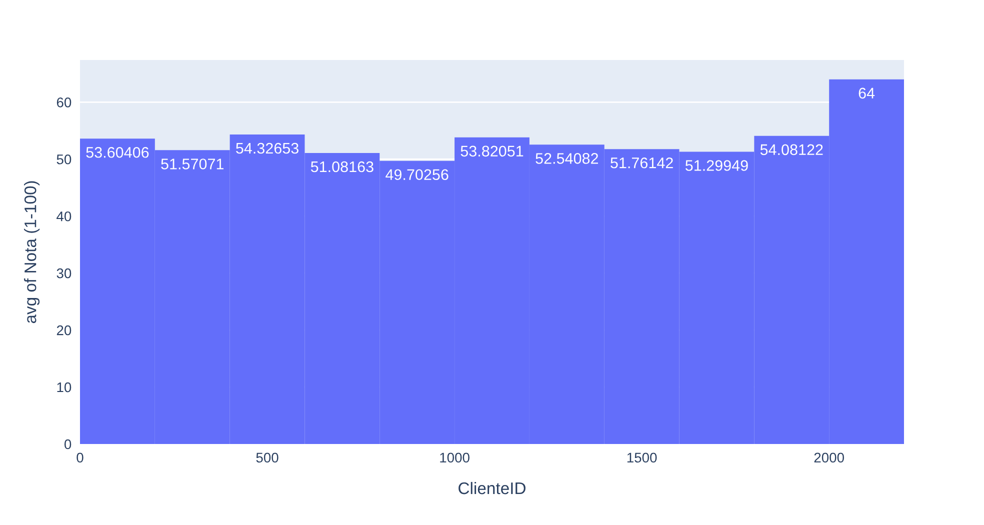  I want to click on data-label: 49.70256, so click(417, 174).